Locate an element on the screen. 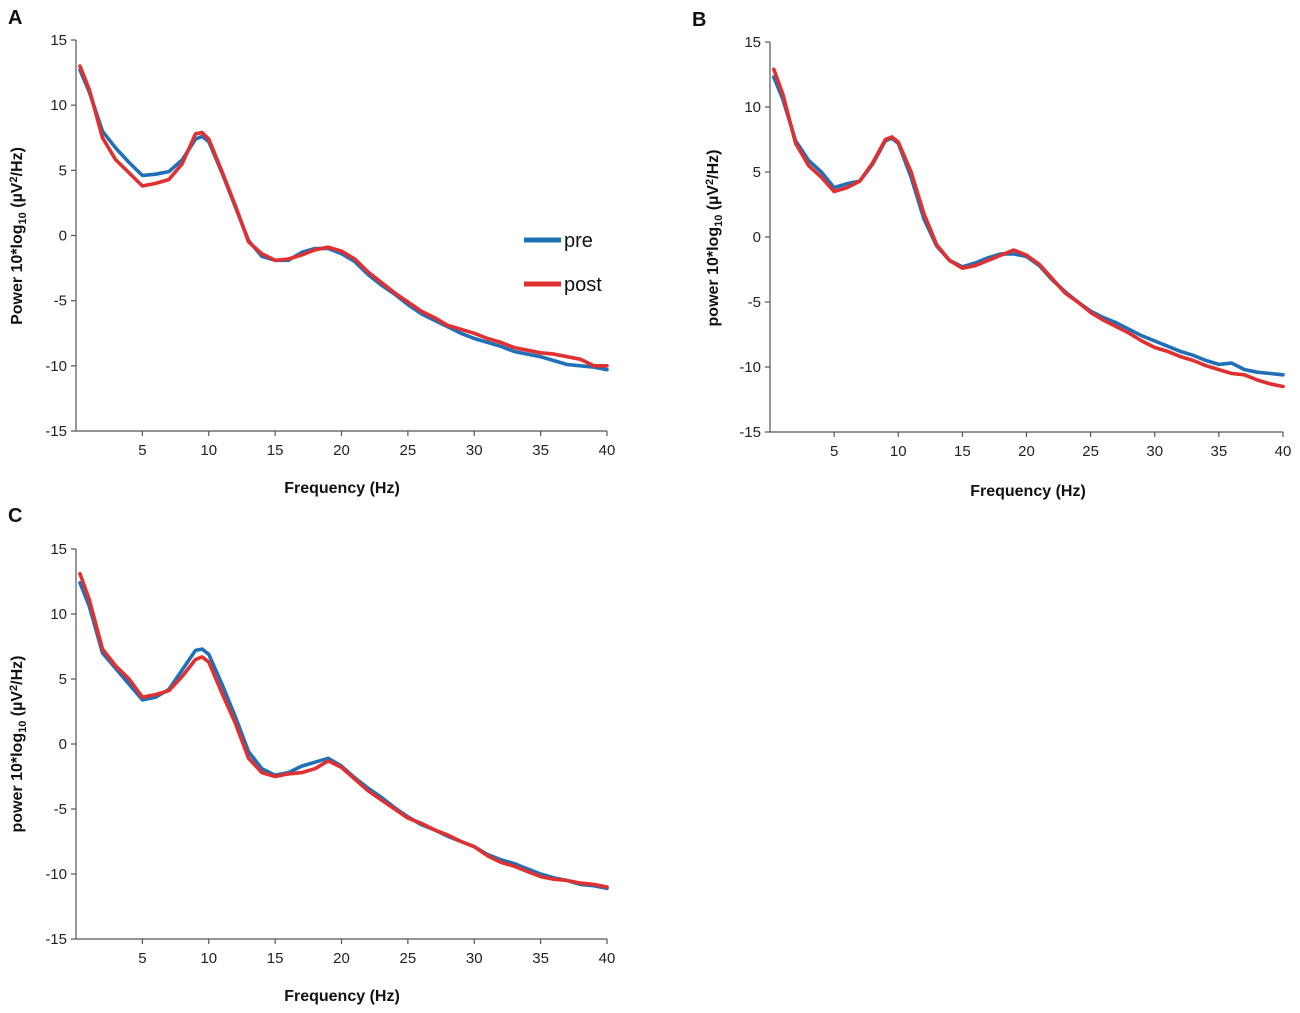  panel-label: A is located at coordinates (15, 18).